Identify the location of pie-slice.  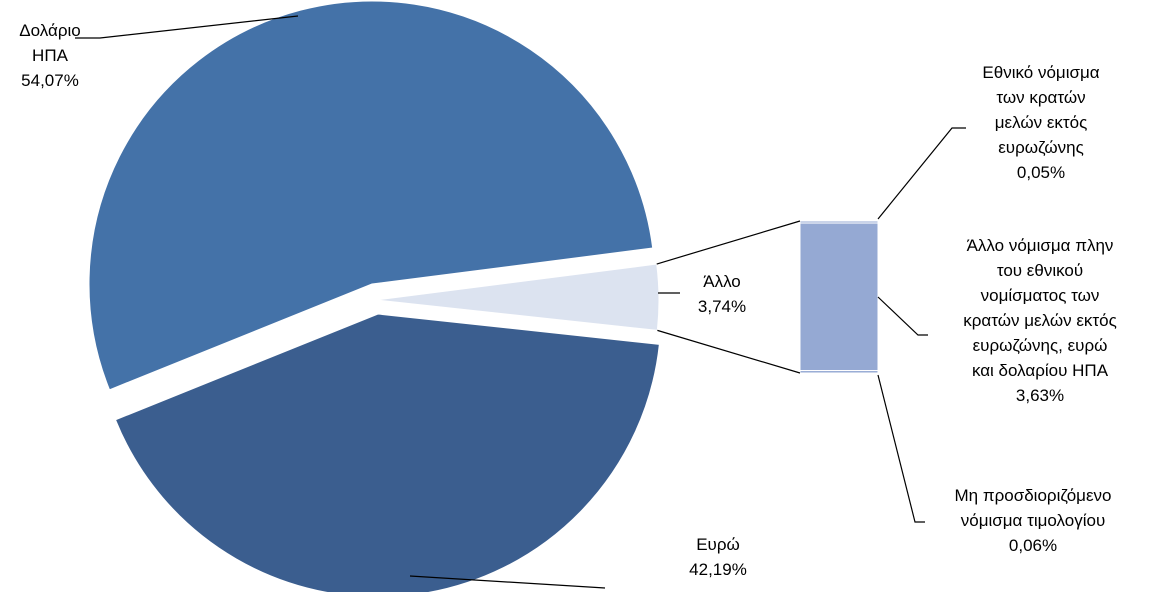
(517, 297).